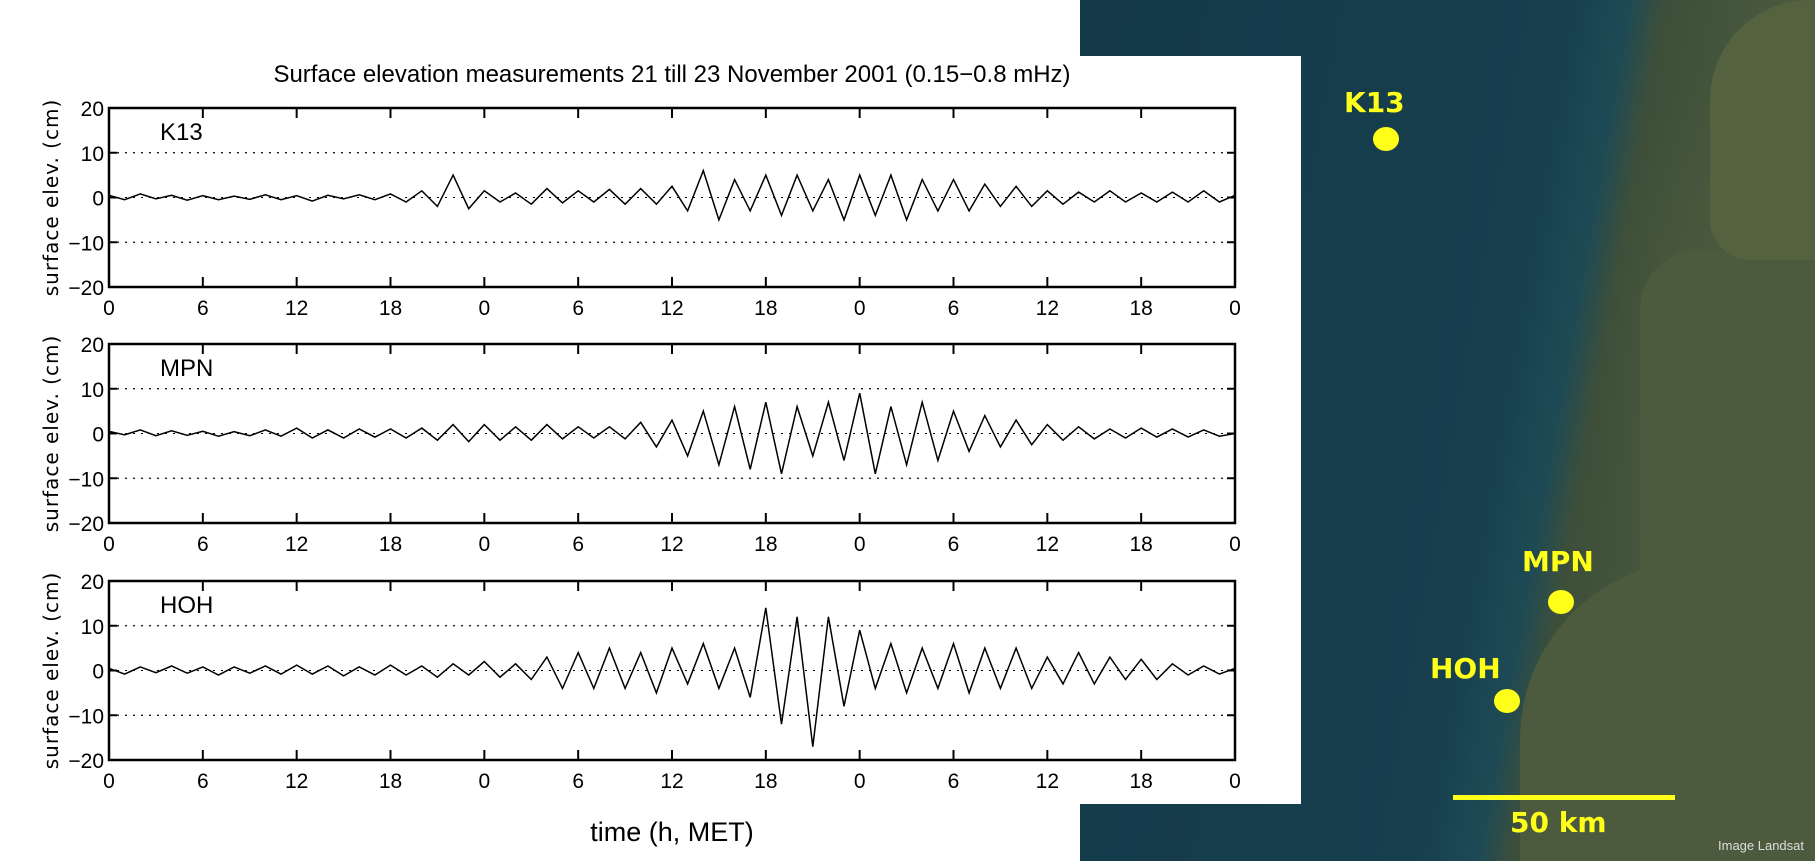 The image size is (1815, 861). I want to click on image-credit: Image Landsat, so click(1761, 845).